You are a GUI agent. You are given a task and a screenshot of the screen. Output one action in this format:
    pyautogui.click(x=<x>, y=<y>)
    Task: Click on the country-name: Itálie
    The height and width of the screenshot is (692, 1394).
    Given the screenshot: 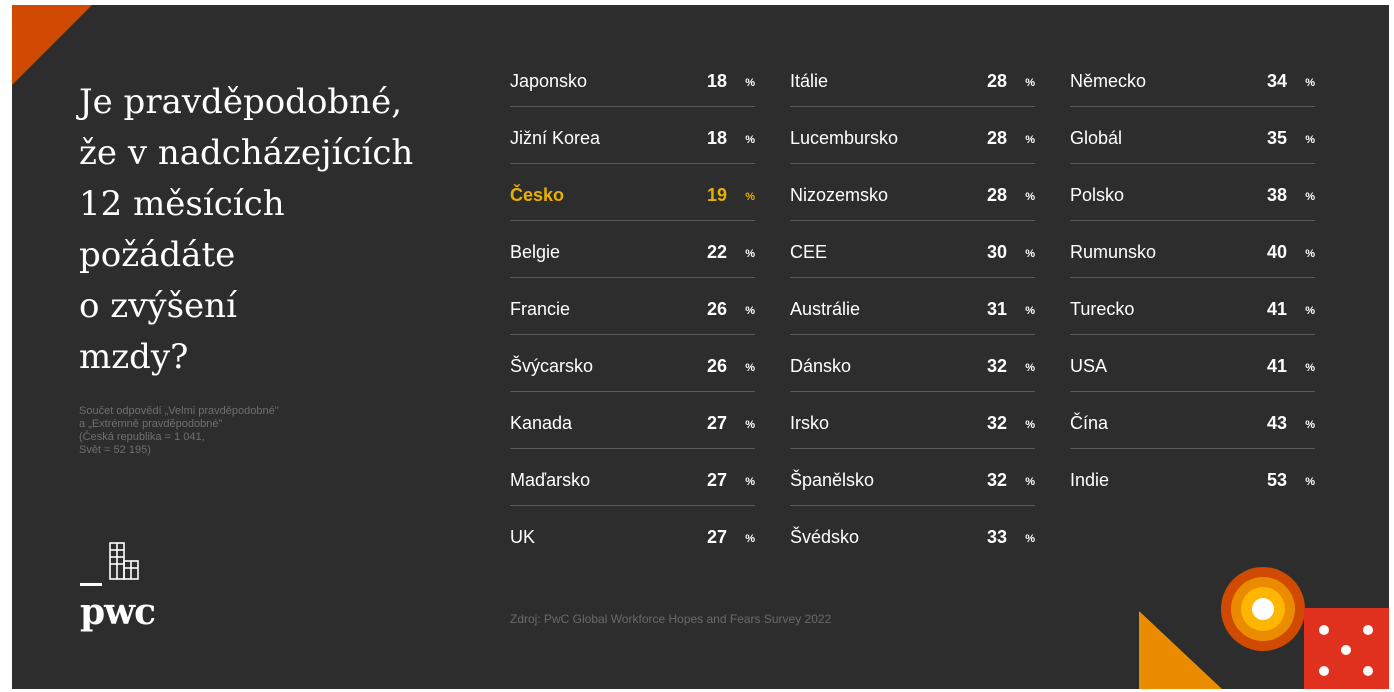 What is the action you would take?
    pyautogui.click(x=809, y=81)
    